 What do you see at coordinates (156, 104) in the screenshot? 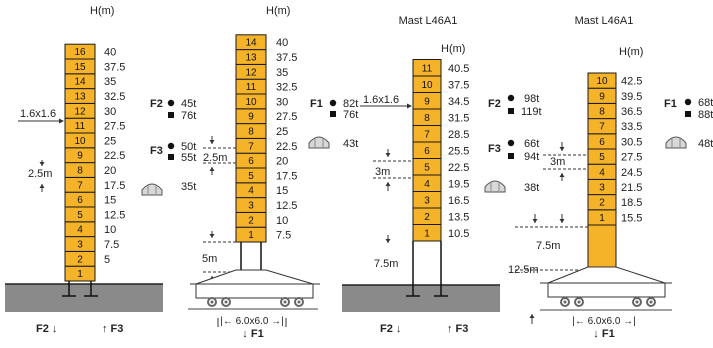
I see `force-F2-title: F2` at bounding box center [156, 104].